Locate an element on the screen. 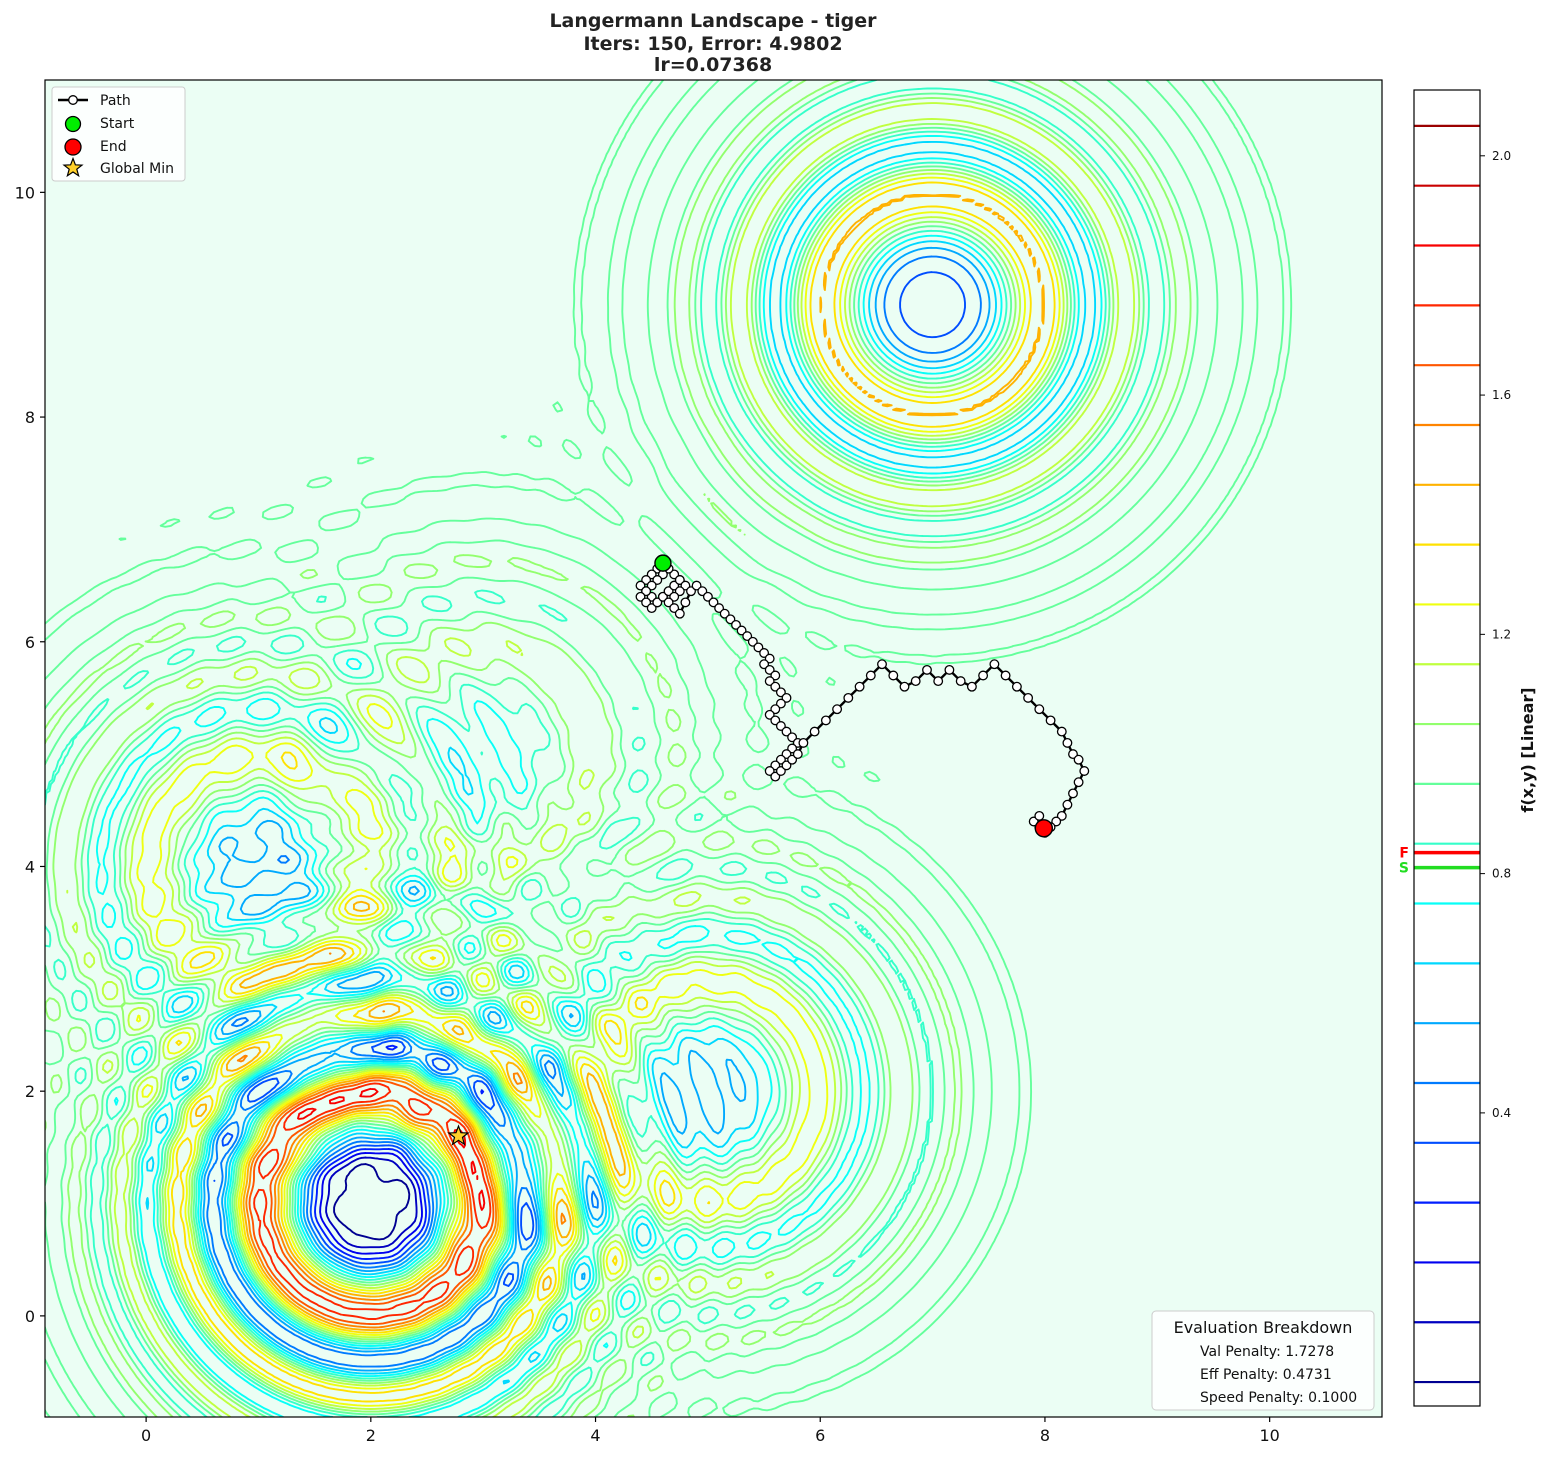  colorbar-ticks: 0.4 0.8 1.2 1.6 2.0 is located at coordinates (1495, 634).